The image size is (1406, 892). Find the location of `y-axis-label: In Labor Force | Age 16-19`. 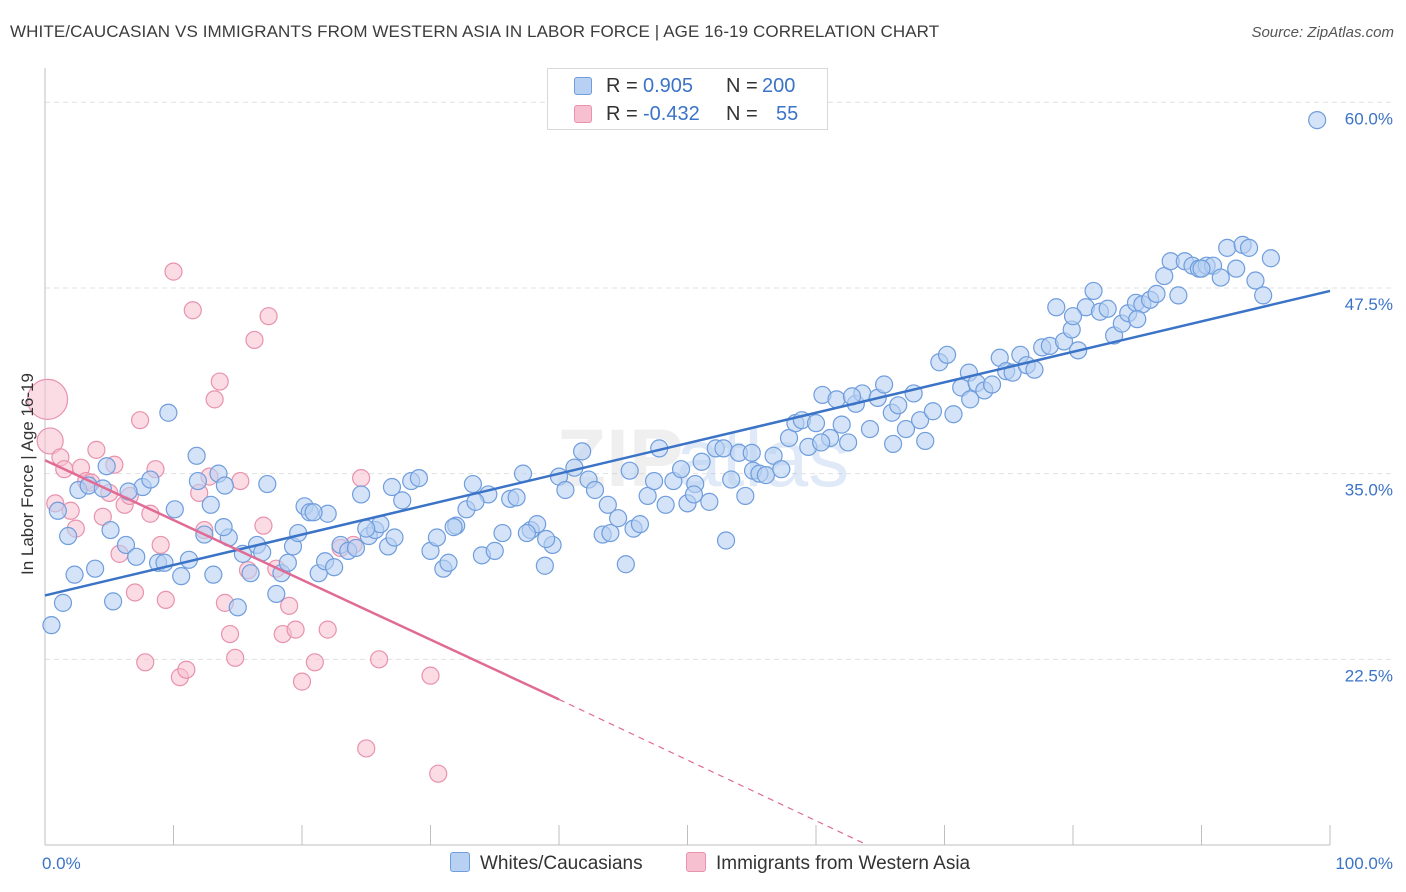

y-axis-label: In Labor Force | Age 16-19 is located at coordinates (27, 474).